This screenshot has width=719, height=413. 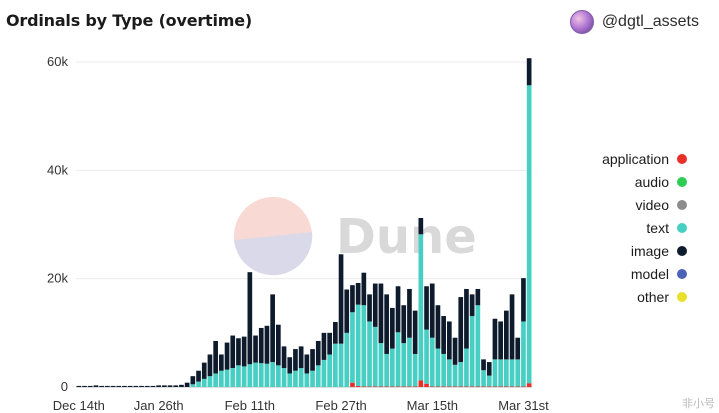 What do you see at coordinates (644, 158) in the screenshot?
I see `legend-item-application: application` at bounding box center [644, 158].